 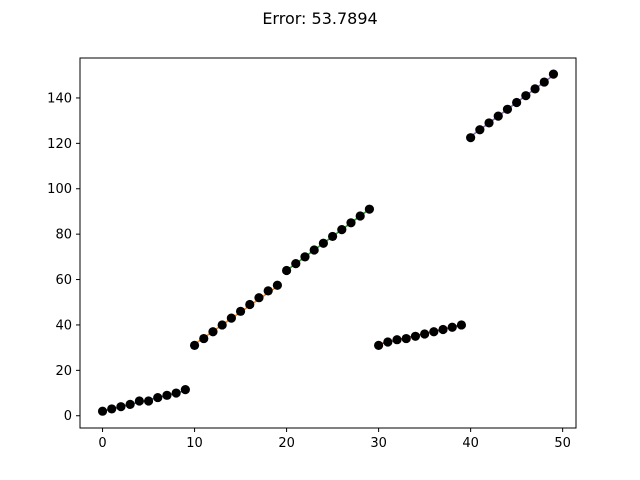 I want to click on x-tick-label: 50, so click(x=562, y=443).